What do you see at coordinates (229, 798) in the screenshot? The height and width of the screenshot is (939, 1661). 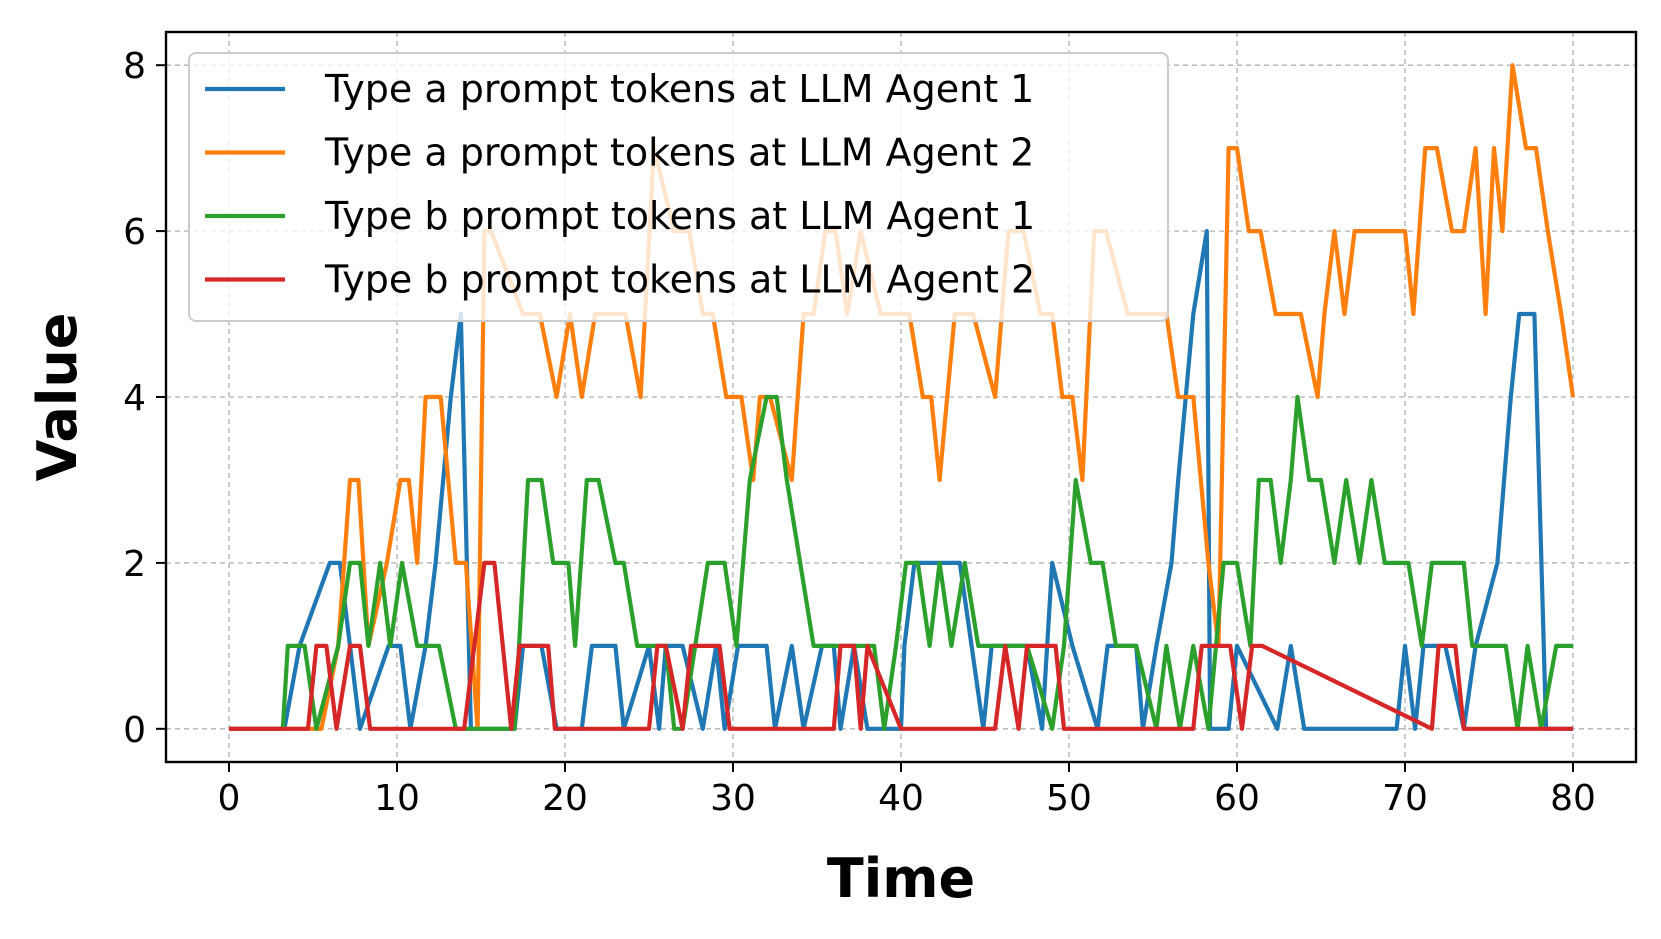 I see `x-tick-label: 0` at bounding box center [229, 798].